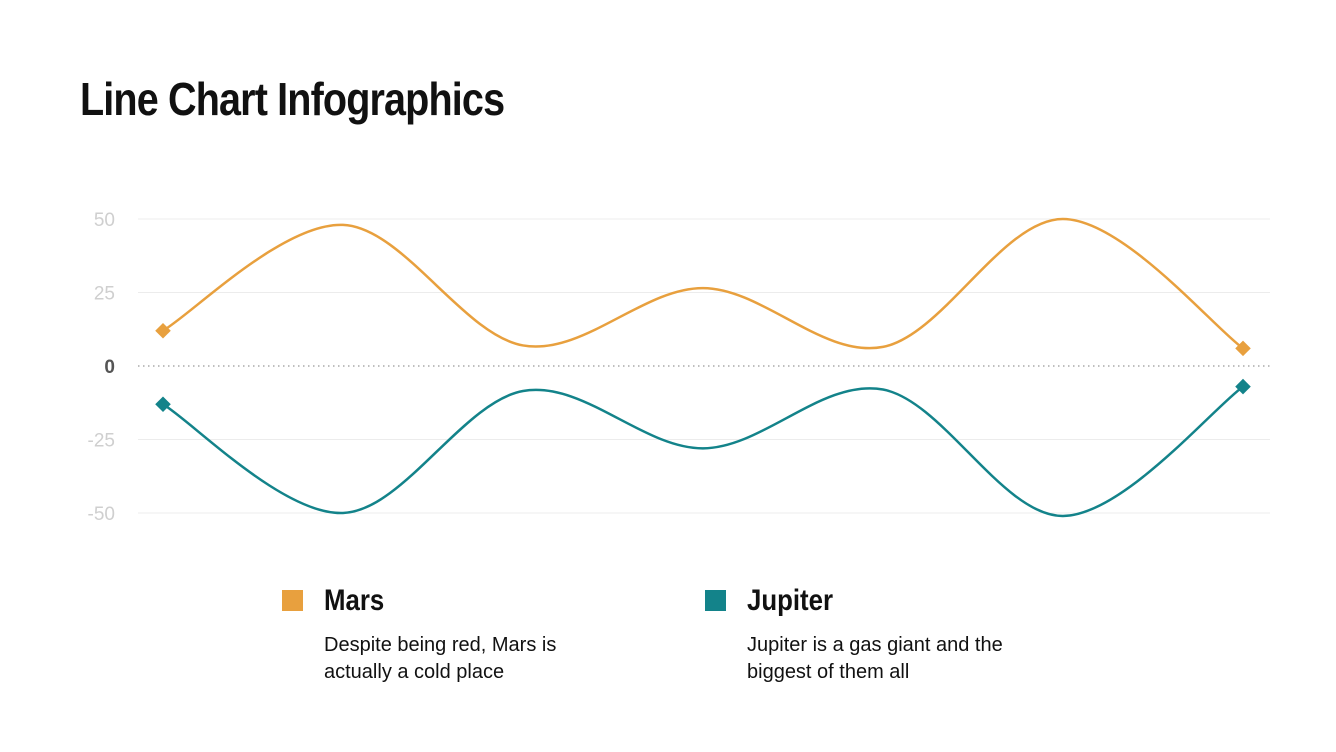 This screenshot has width=1336, height=752. What do you see at coordinates (104, 294) in the screenshot?
I see `y-tick-label: 25` at bounding box center [104, 294].